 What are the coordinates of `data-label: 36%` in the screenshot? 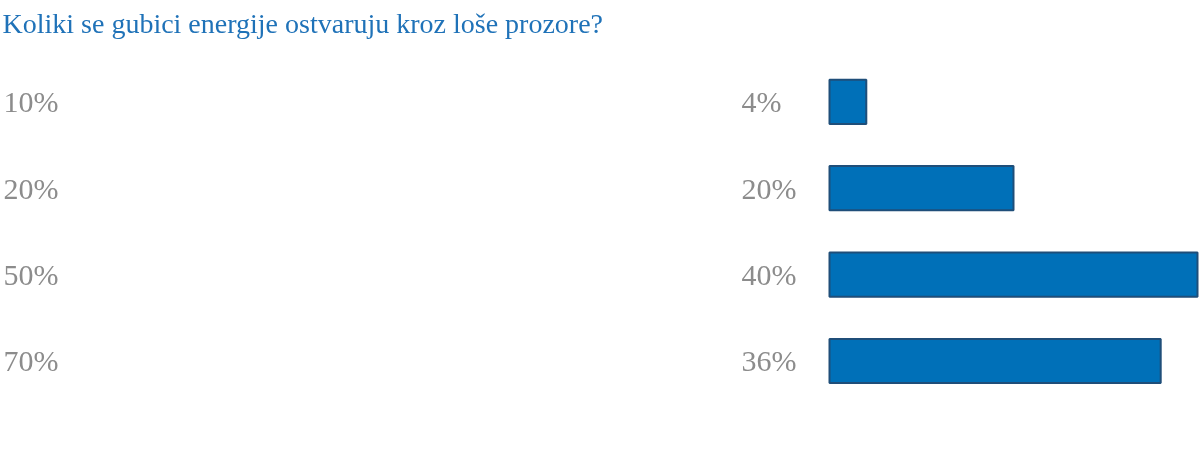 It's located at (769, 361).